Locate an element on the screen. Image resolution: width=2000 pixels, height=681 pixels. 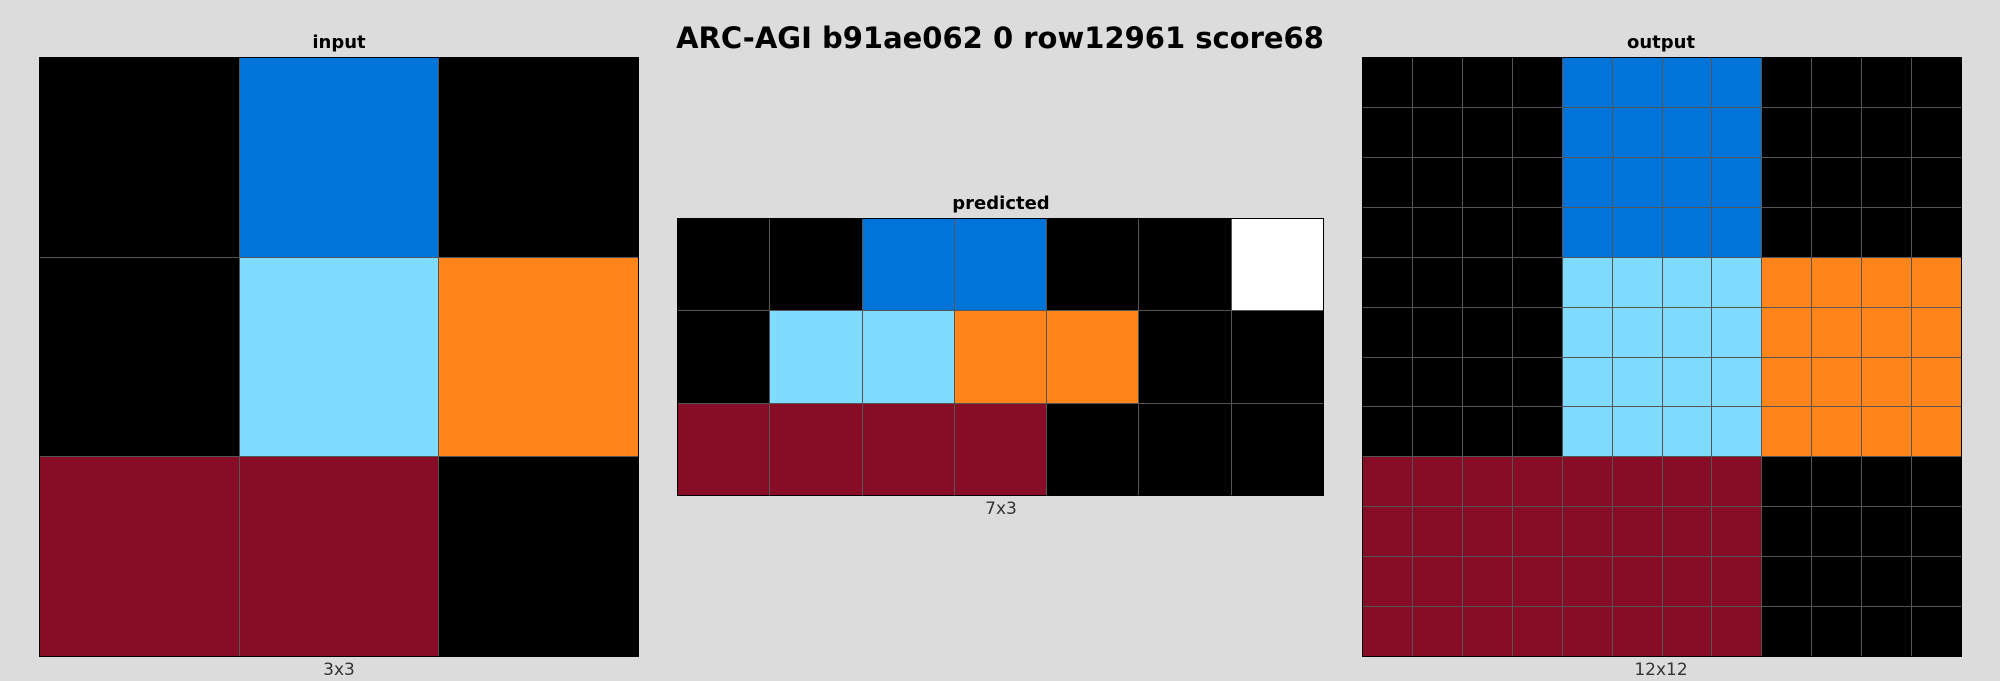
input-dims-label: 3x3 is located at coordinates (339, 670).